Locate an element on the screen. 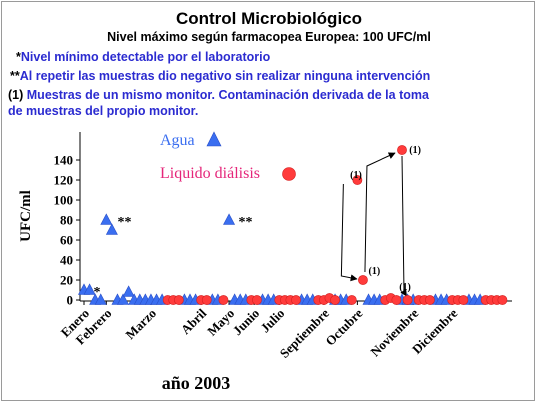 The image size is (538, 404). x-tick-label: Octubre is located at coordinates (343, 326).